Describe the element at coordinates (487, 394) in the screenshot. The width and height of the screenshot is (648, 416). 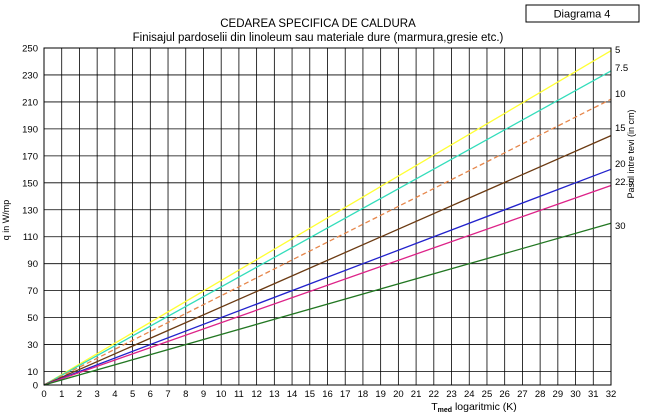
I see `x-tick-label: 25` at that location.